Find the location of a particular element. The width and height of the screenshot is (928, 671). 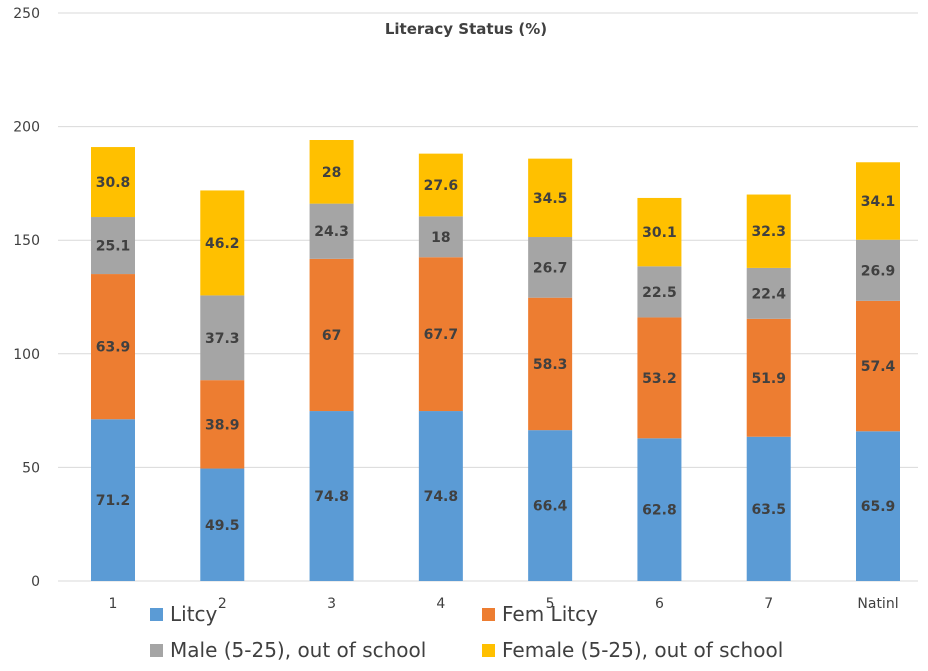

y-tick-label: 100 is located at coordinates (26, 355).